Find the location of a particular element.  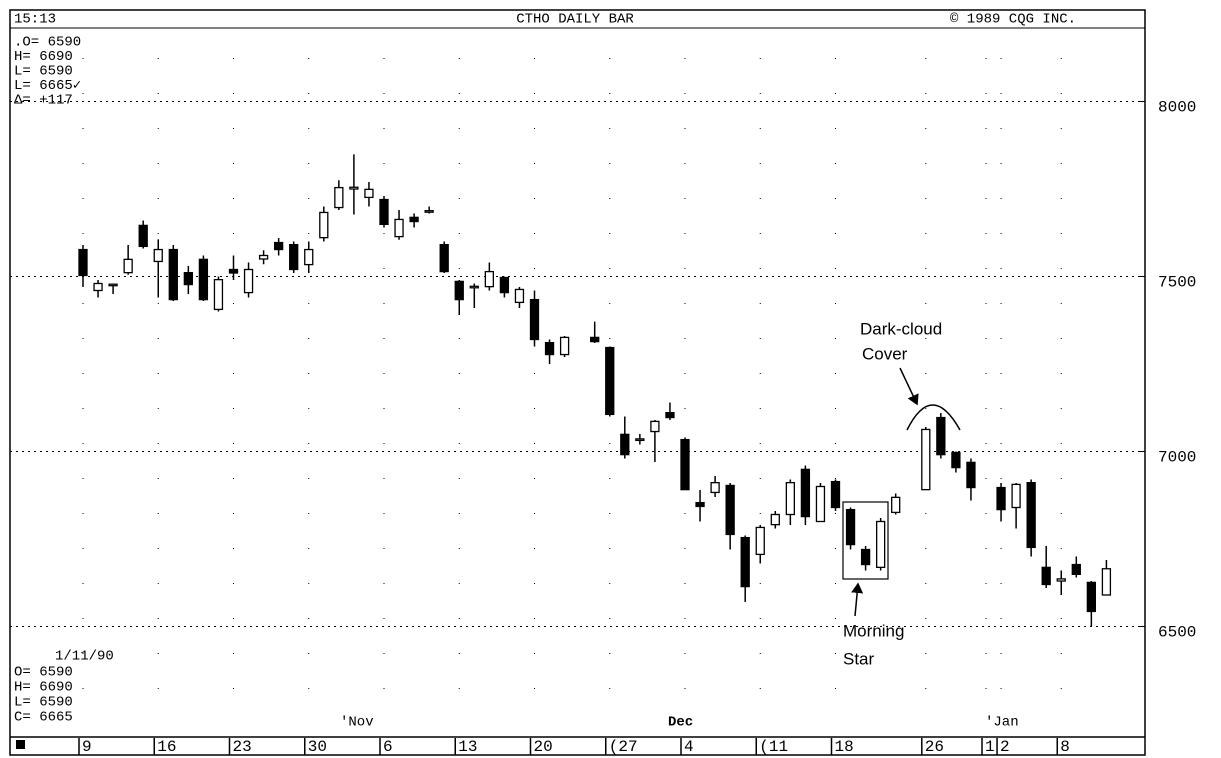

axis-marker is located at coordinates (20, 744).